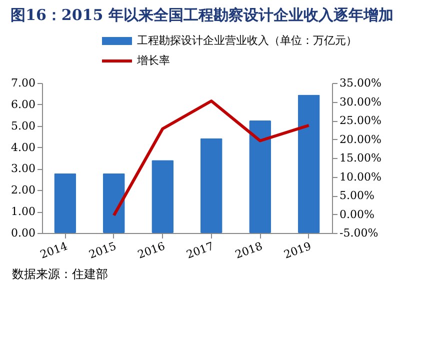 This screenshot has width=440, height=337. Describe the element at coordinates (23, 83) in the screenshot. I see `y-tick-label: 7.00` at that location.